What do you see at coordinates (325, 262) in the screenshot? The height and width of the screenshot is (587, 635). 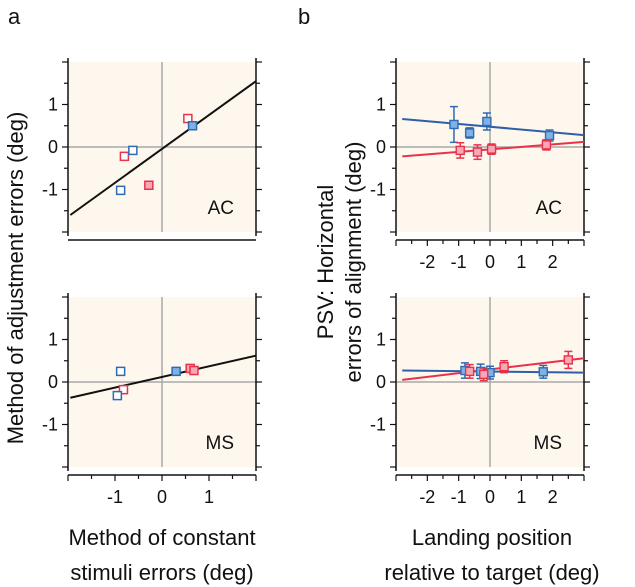 I see `panel-b-y-axis-label-line1: PSV: Horizontal` at bounding box center [325, 262].